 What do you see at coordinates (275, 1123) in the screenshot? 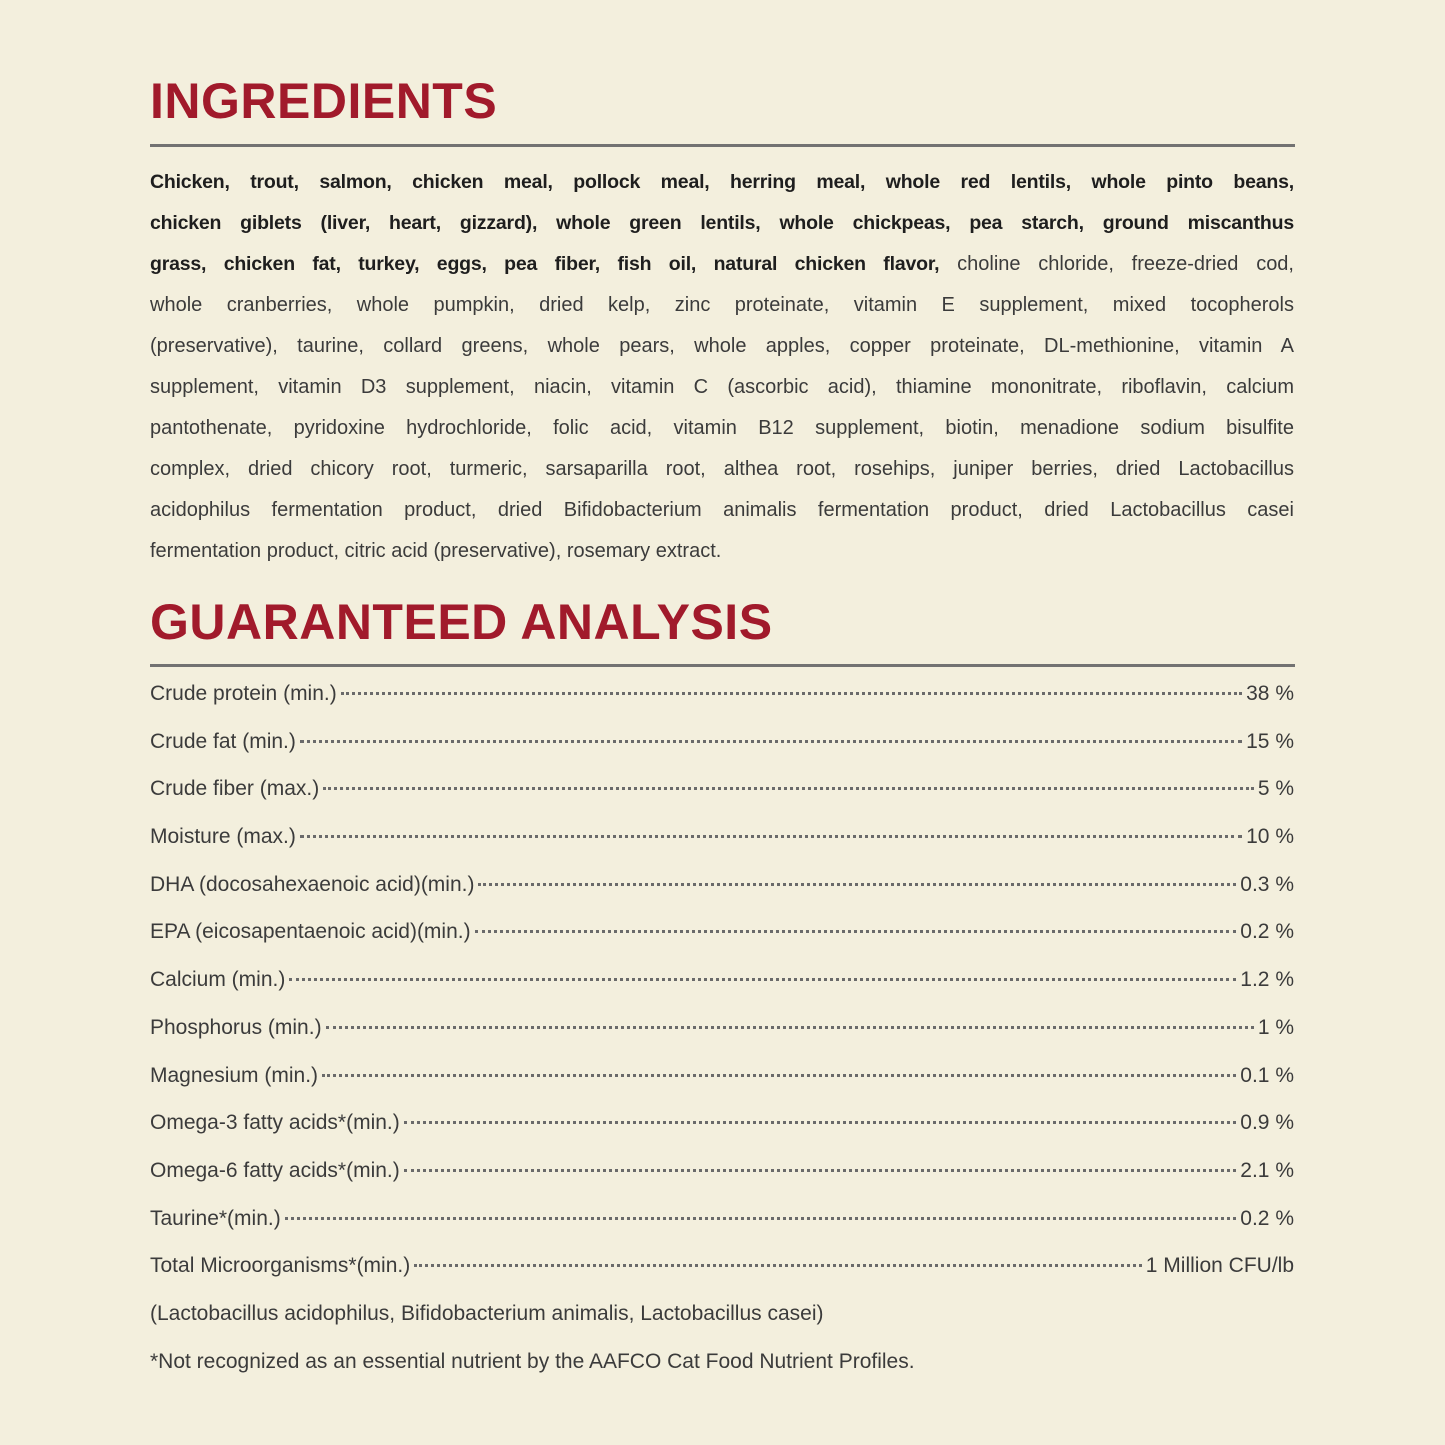
I see `nutrient-label: Omega-3 fatty acids*(min.)` at bounding box center [275, 1123].